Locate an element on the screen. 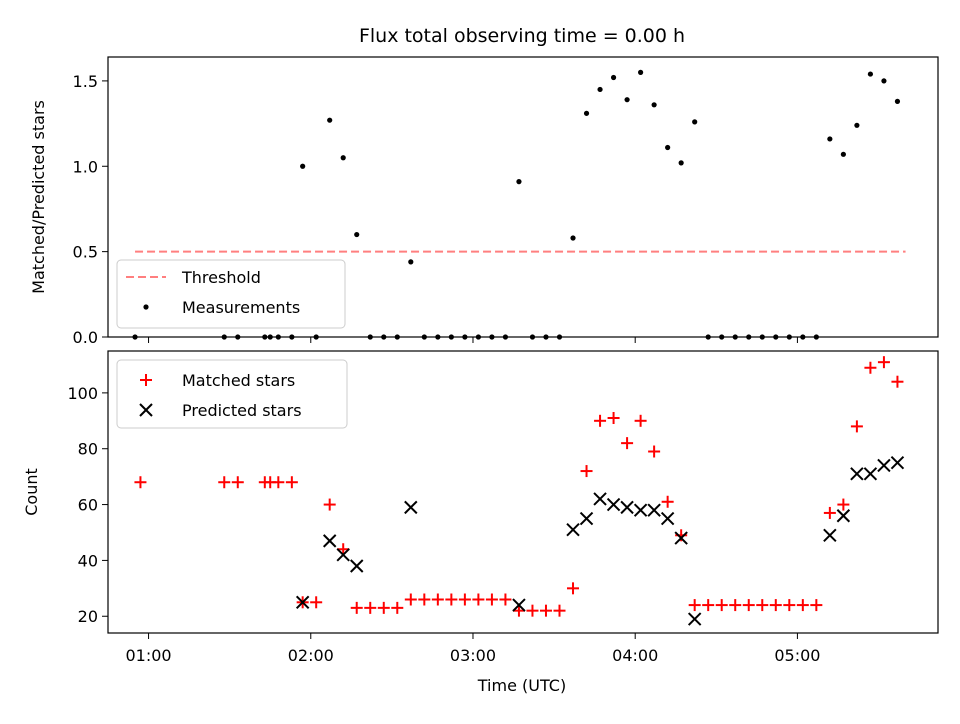 Image resolution: width=960 pixels, height=724 pixels. top-y-tick-label: 1.0 is located at coordinates (85, 166).